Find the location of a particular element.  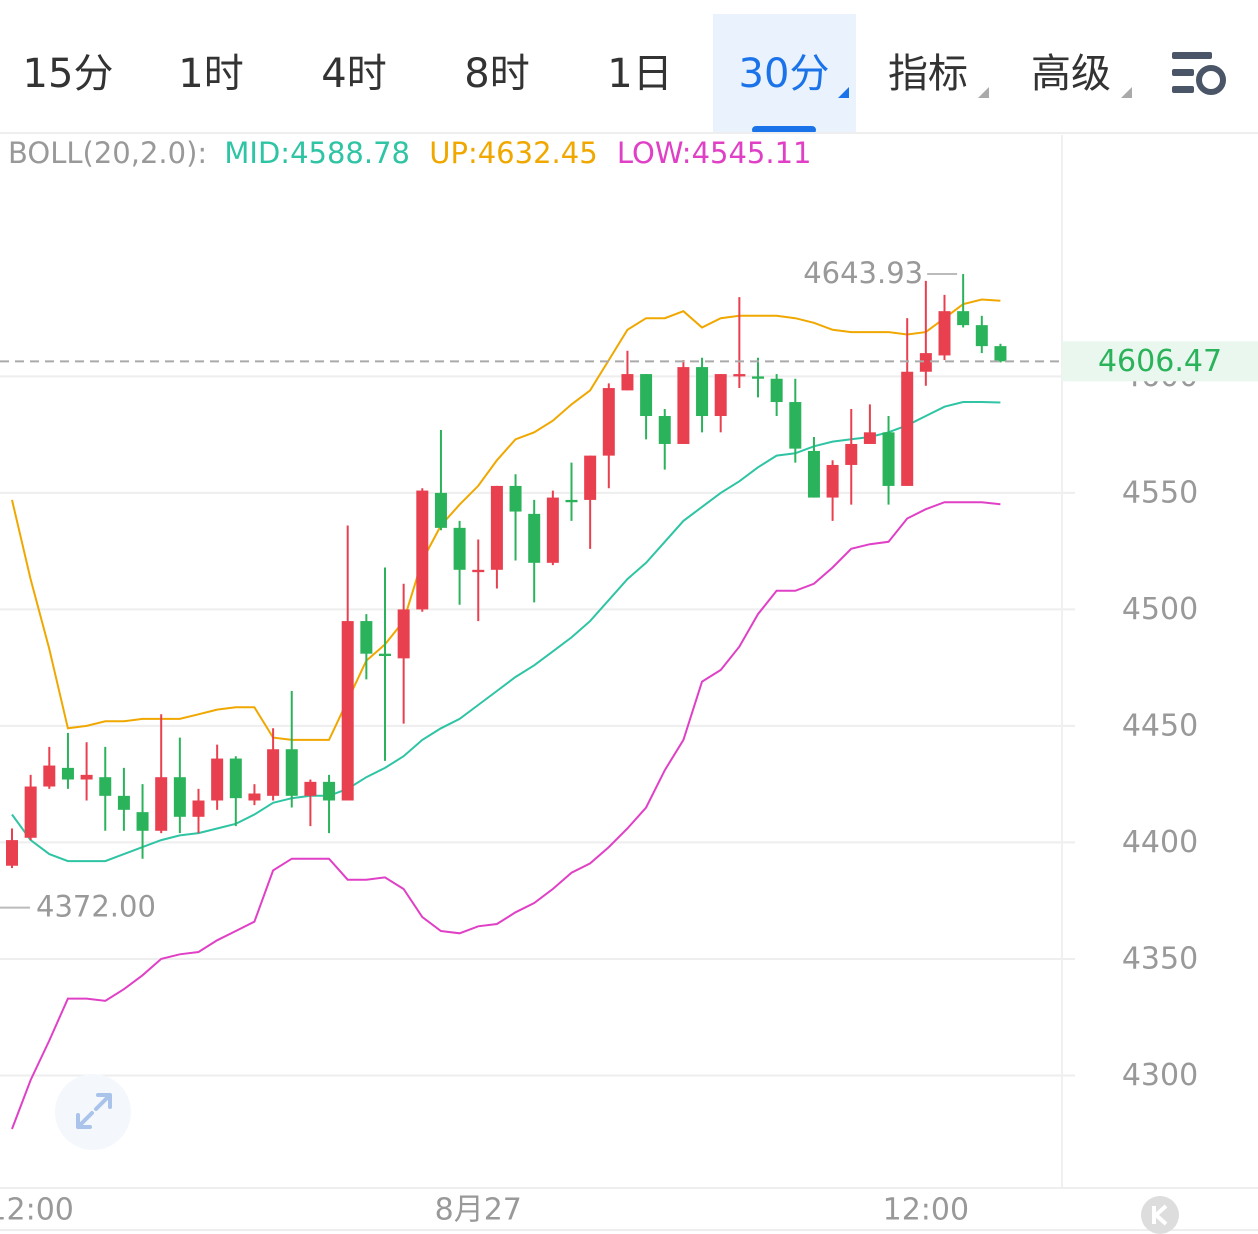

tab: 高级 is located at coordinates (1071, 74).